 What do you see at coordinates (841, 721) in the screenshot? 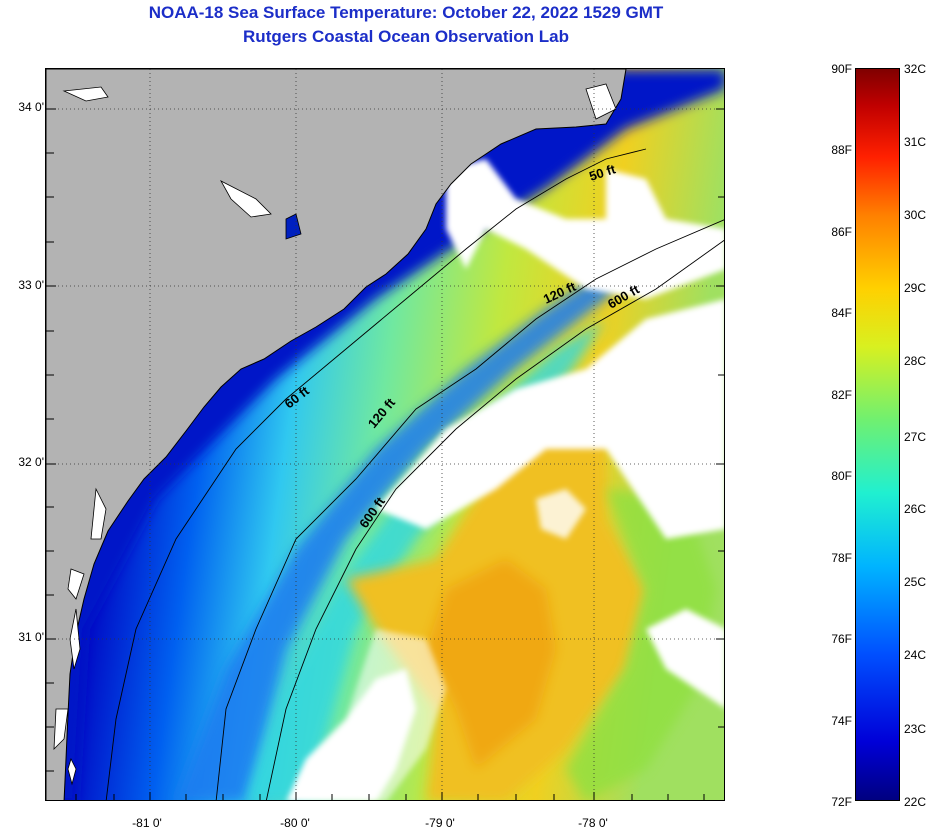
I see `colorbar-f-label: 74F` at bounding box center [841, 721].